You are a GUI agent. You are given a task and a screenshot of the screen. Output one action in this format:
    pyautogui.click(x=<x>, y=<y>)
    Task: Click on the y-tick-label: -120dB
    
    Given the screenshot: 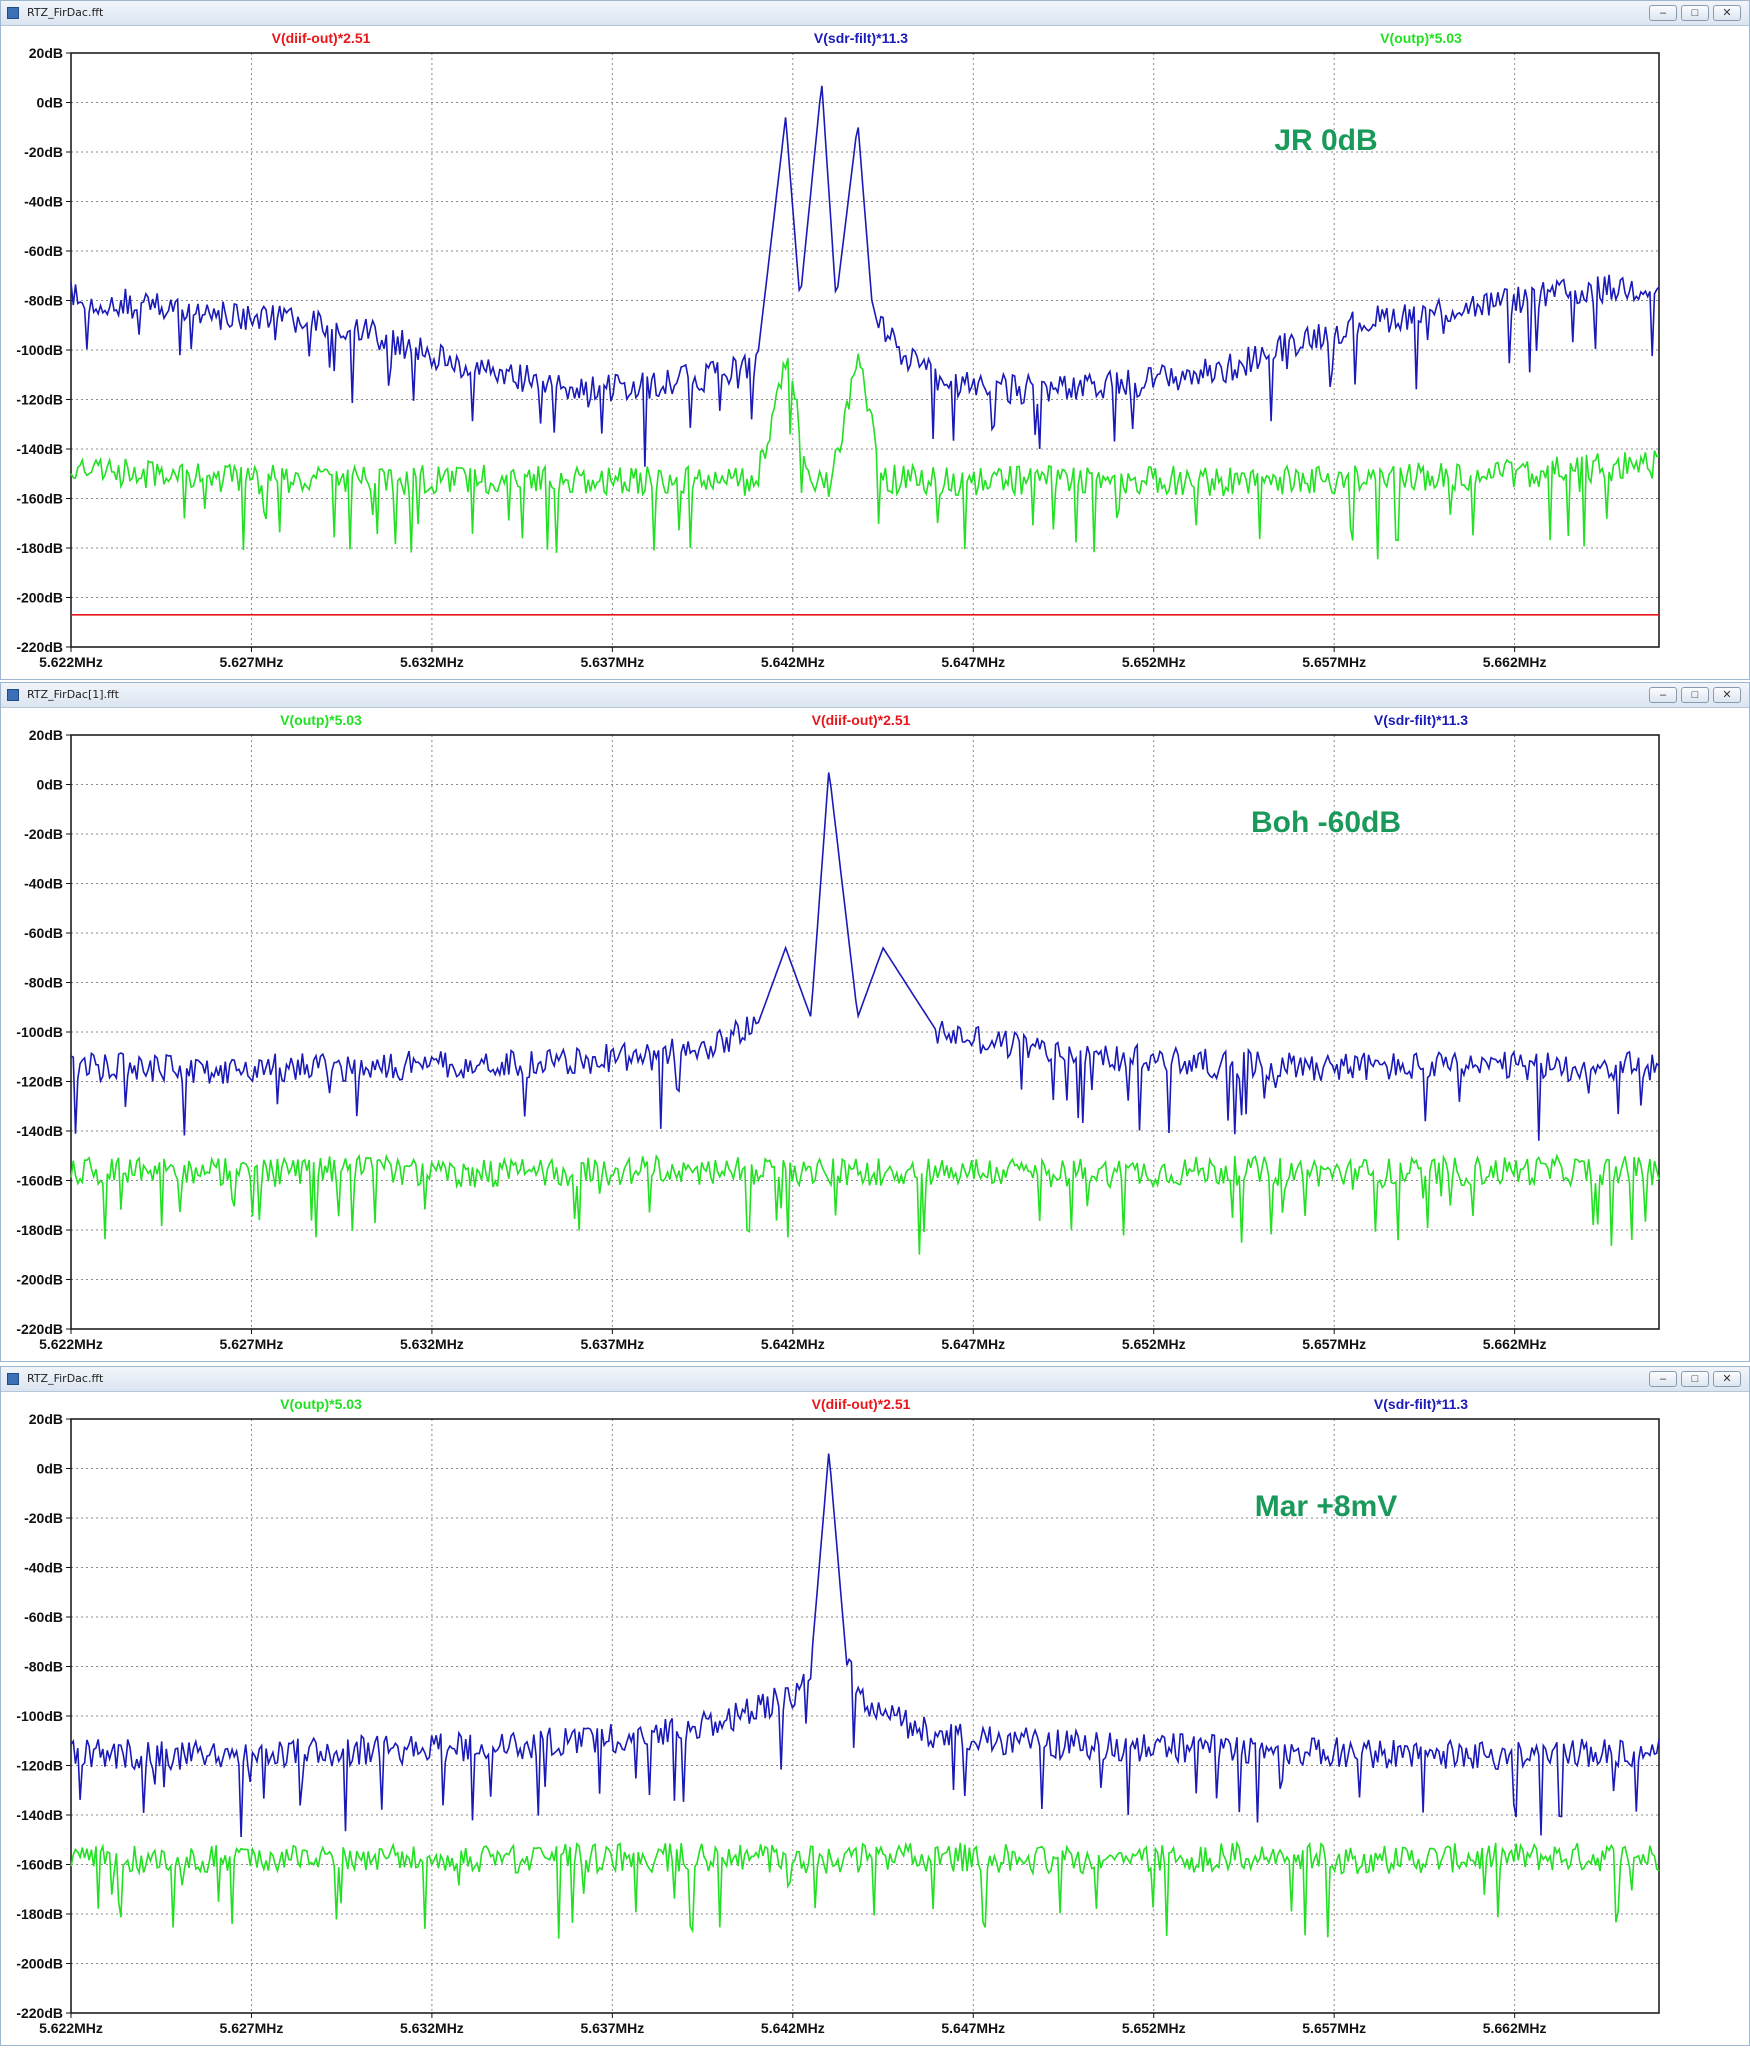 What is the action you would take?
    pyautogui.click(x=39, y=1082)
    